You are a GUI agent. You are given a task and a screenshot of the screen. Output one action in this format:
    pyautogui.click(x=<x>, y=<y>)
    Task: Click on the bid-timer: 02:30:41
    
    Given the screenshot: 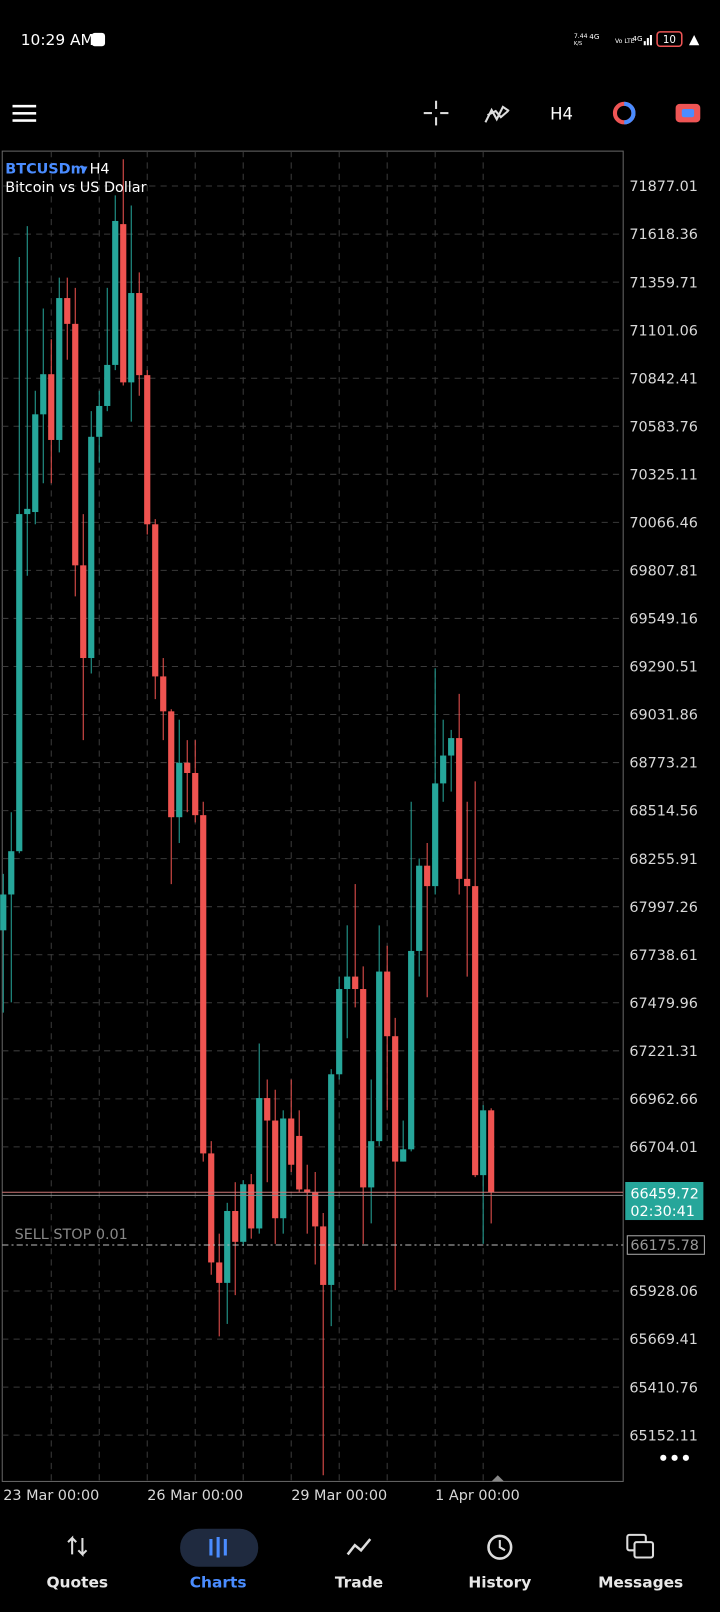 What is the action you would take?
    pyautogui.click(x=662, y=1212)
    